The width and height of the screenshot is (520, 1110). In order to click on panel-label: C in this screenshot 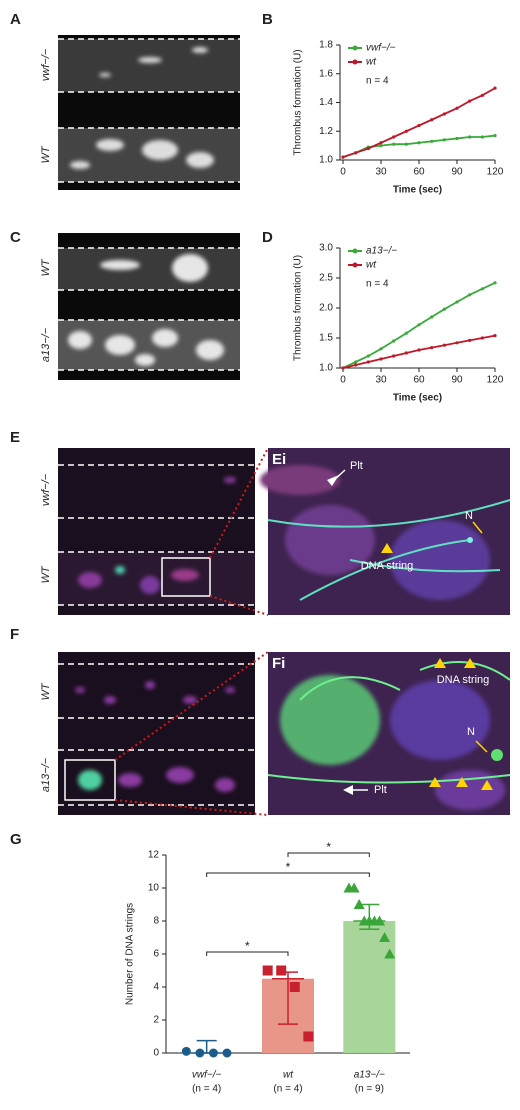, I will do `click(15, 237)`.